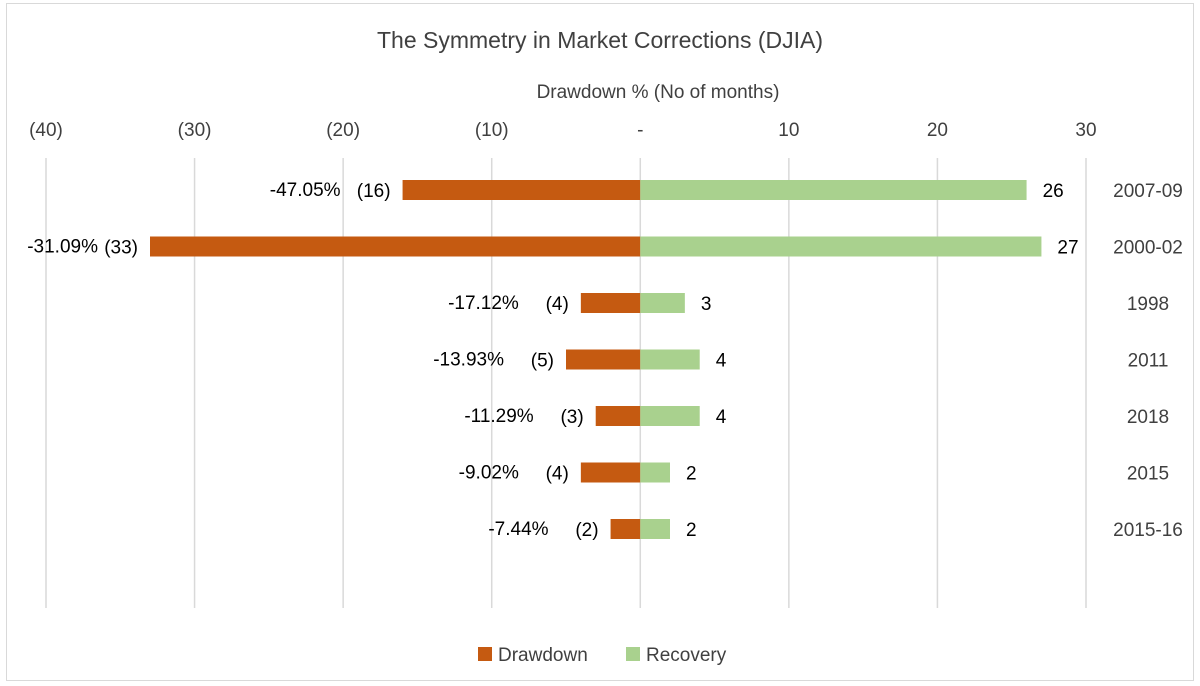  I want to click on drawdown-data-label: (33), so click(121, 248).